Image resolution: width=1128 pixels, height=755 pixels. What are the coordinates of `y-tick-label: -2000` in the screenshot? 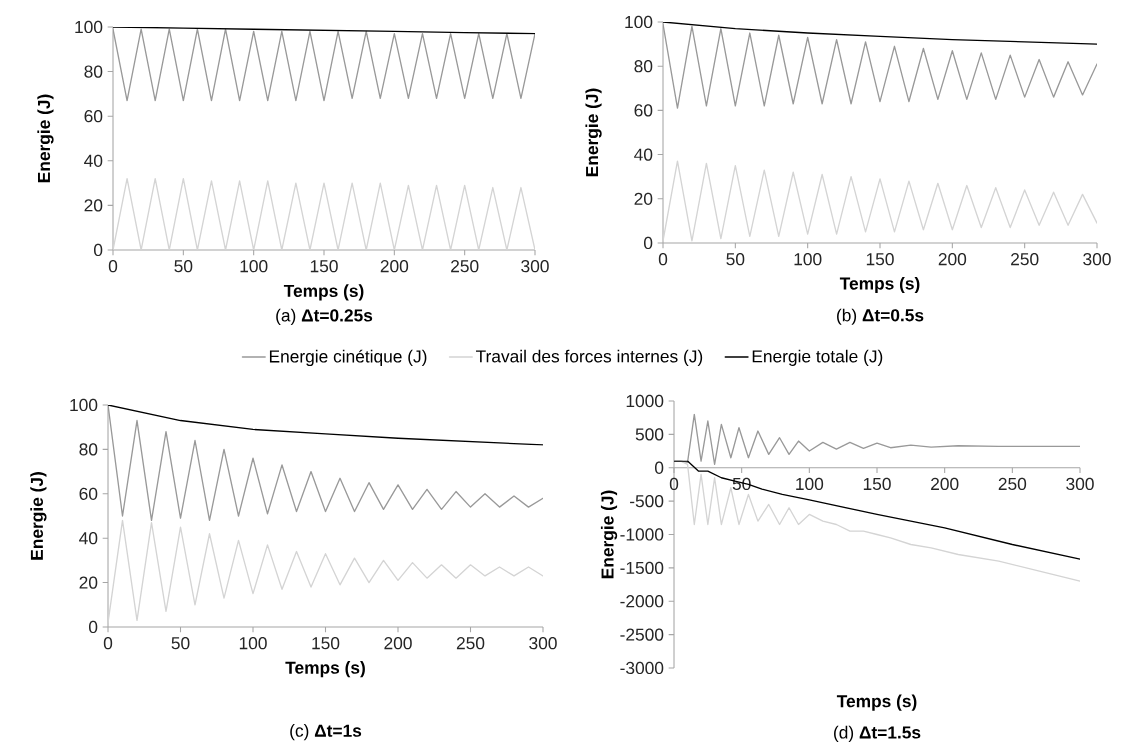 It's located at (642, 601).